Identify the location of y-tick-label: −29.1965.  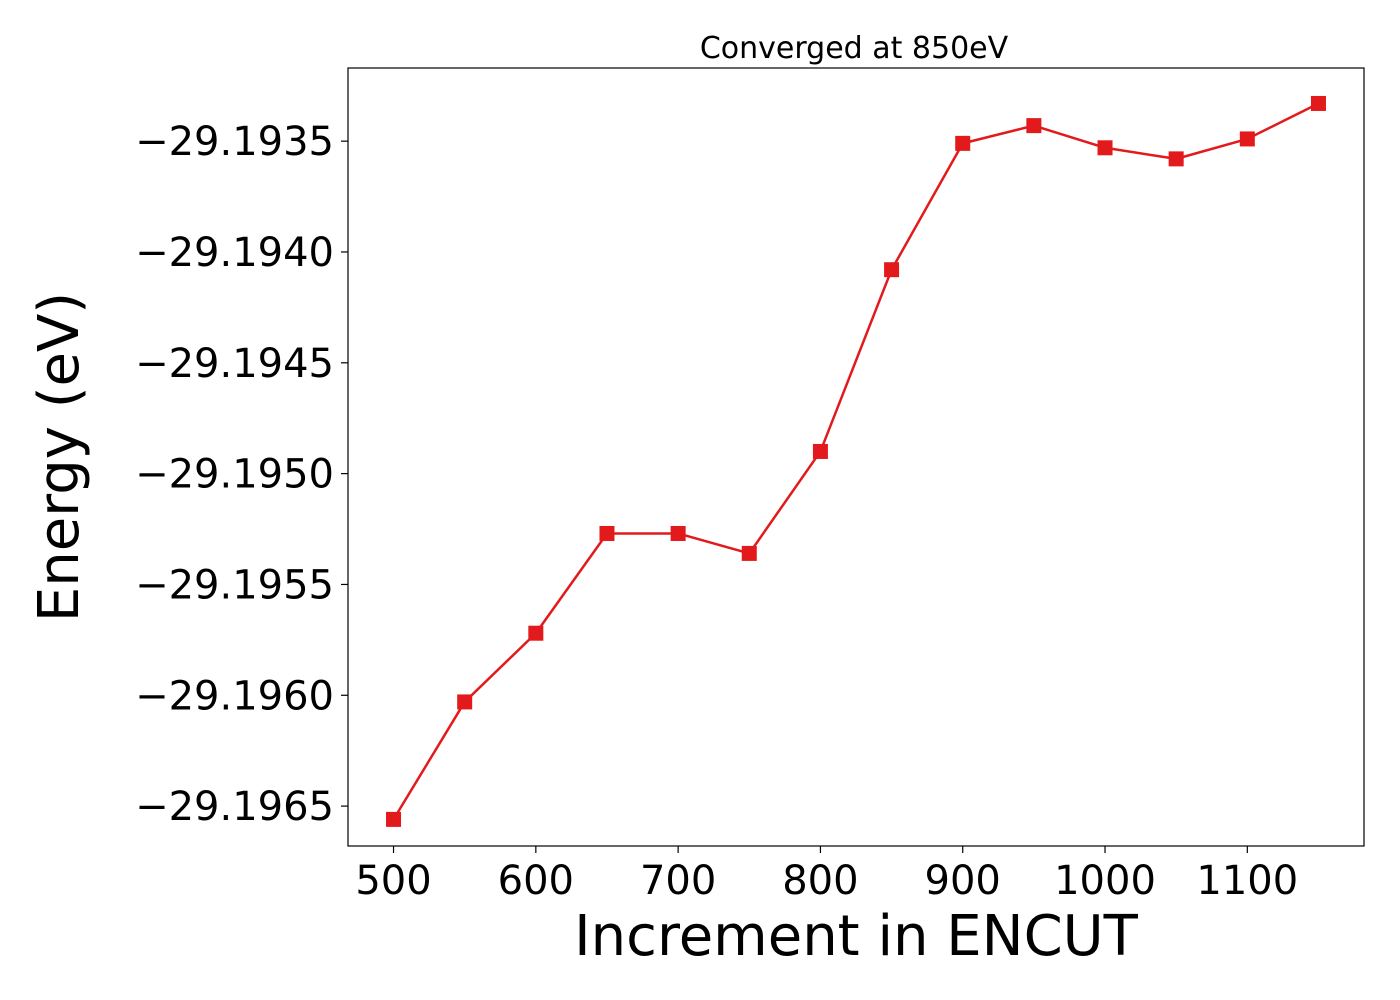
(234, 807).